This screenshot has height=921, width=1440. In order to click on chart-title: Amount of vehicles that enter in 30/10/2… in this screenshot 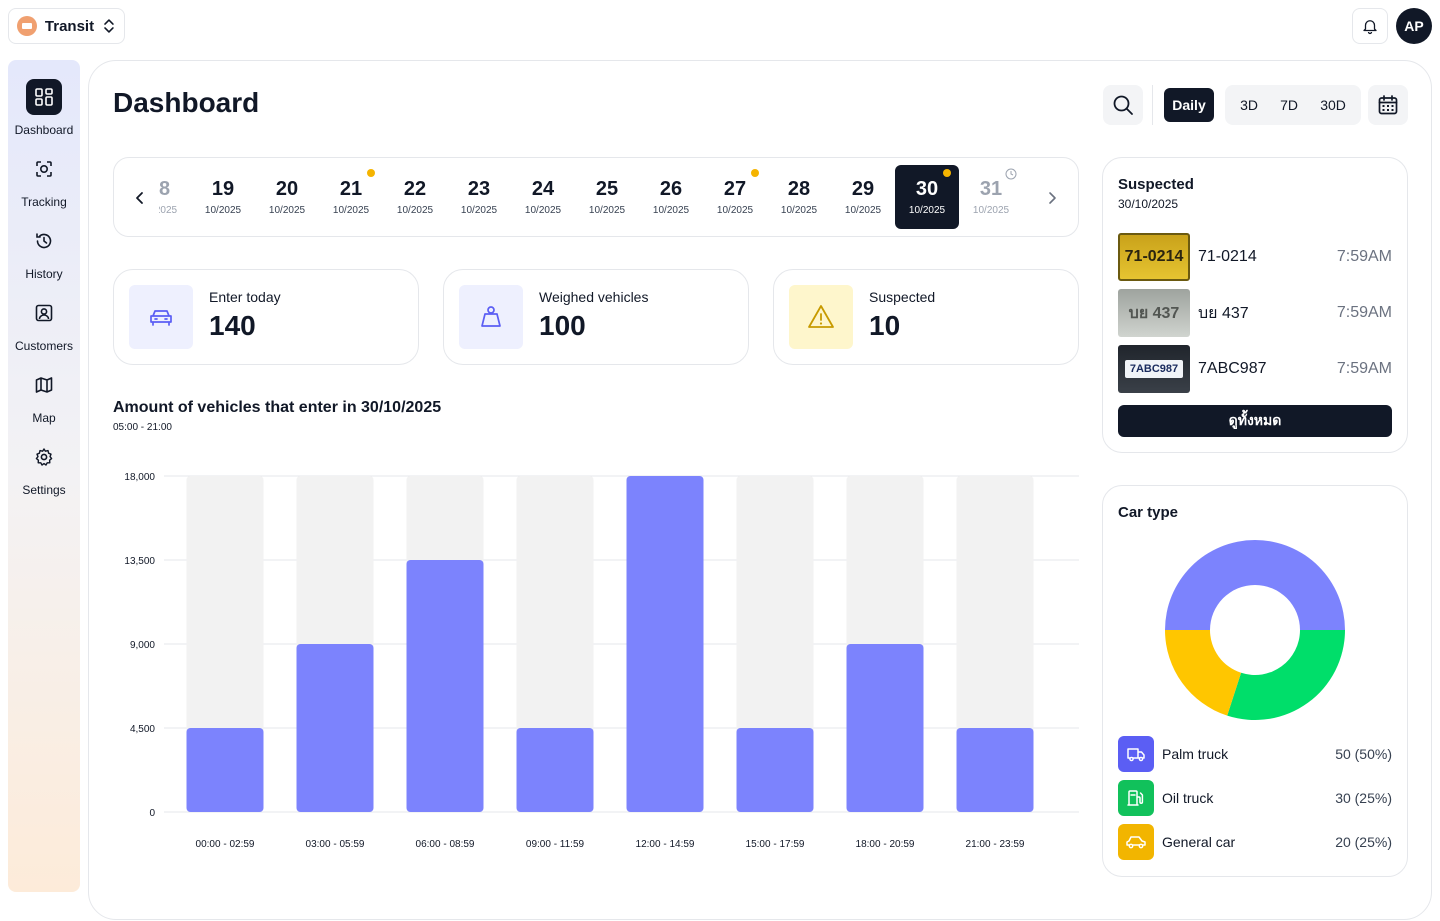, I will do `click(277, 407)`.